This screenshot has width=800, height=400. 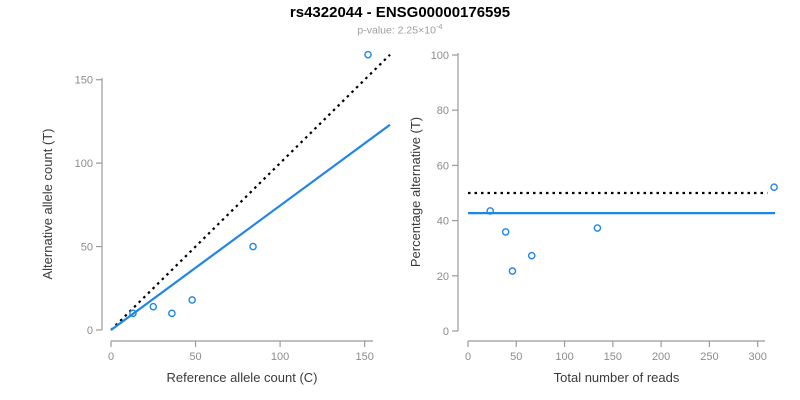 What do you see at coordinates (87, 248) in the screenshot?
I see `y-tick-label: 50` at bounding box center [87, 248].